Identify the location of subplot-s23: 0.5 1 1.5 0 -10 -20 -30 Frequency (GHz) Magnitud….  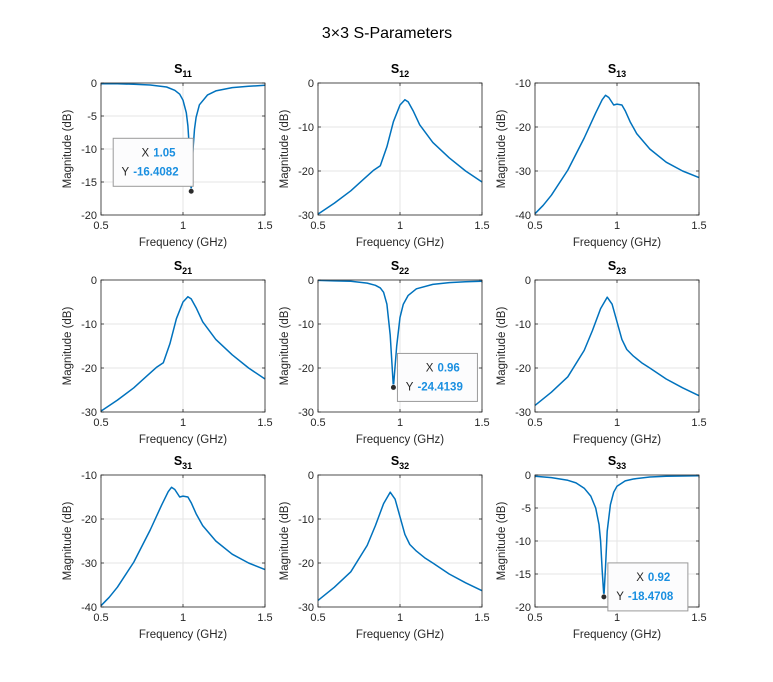
(601, 352).